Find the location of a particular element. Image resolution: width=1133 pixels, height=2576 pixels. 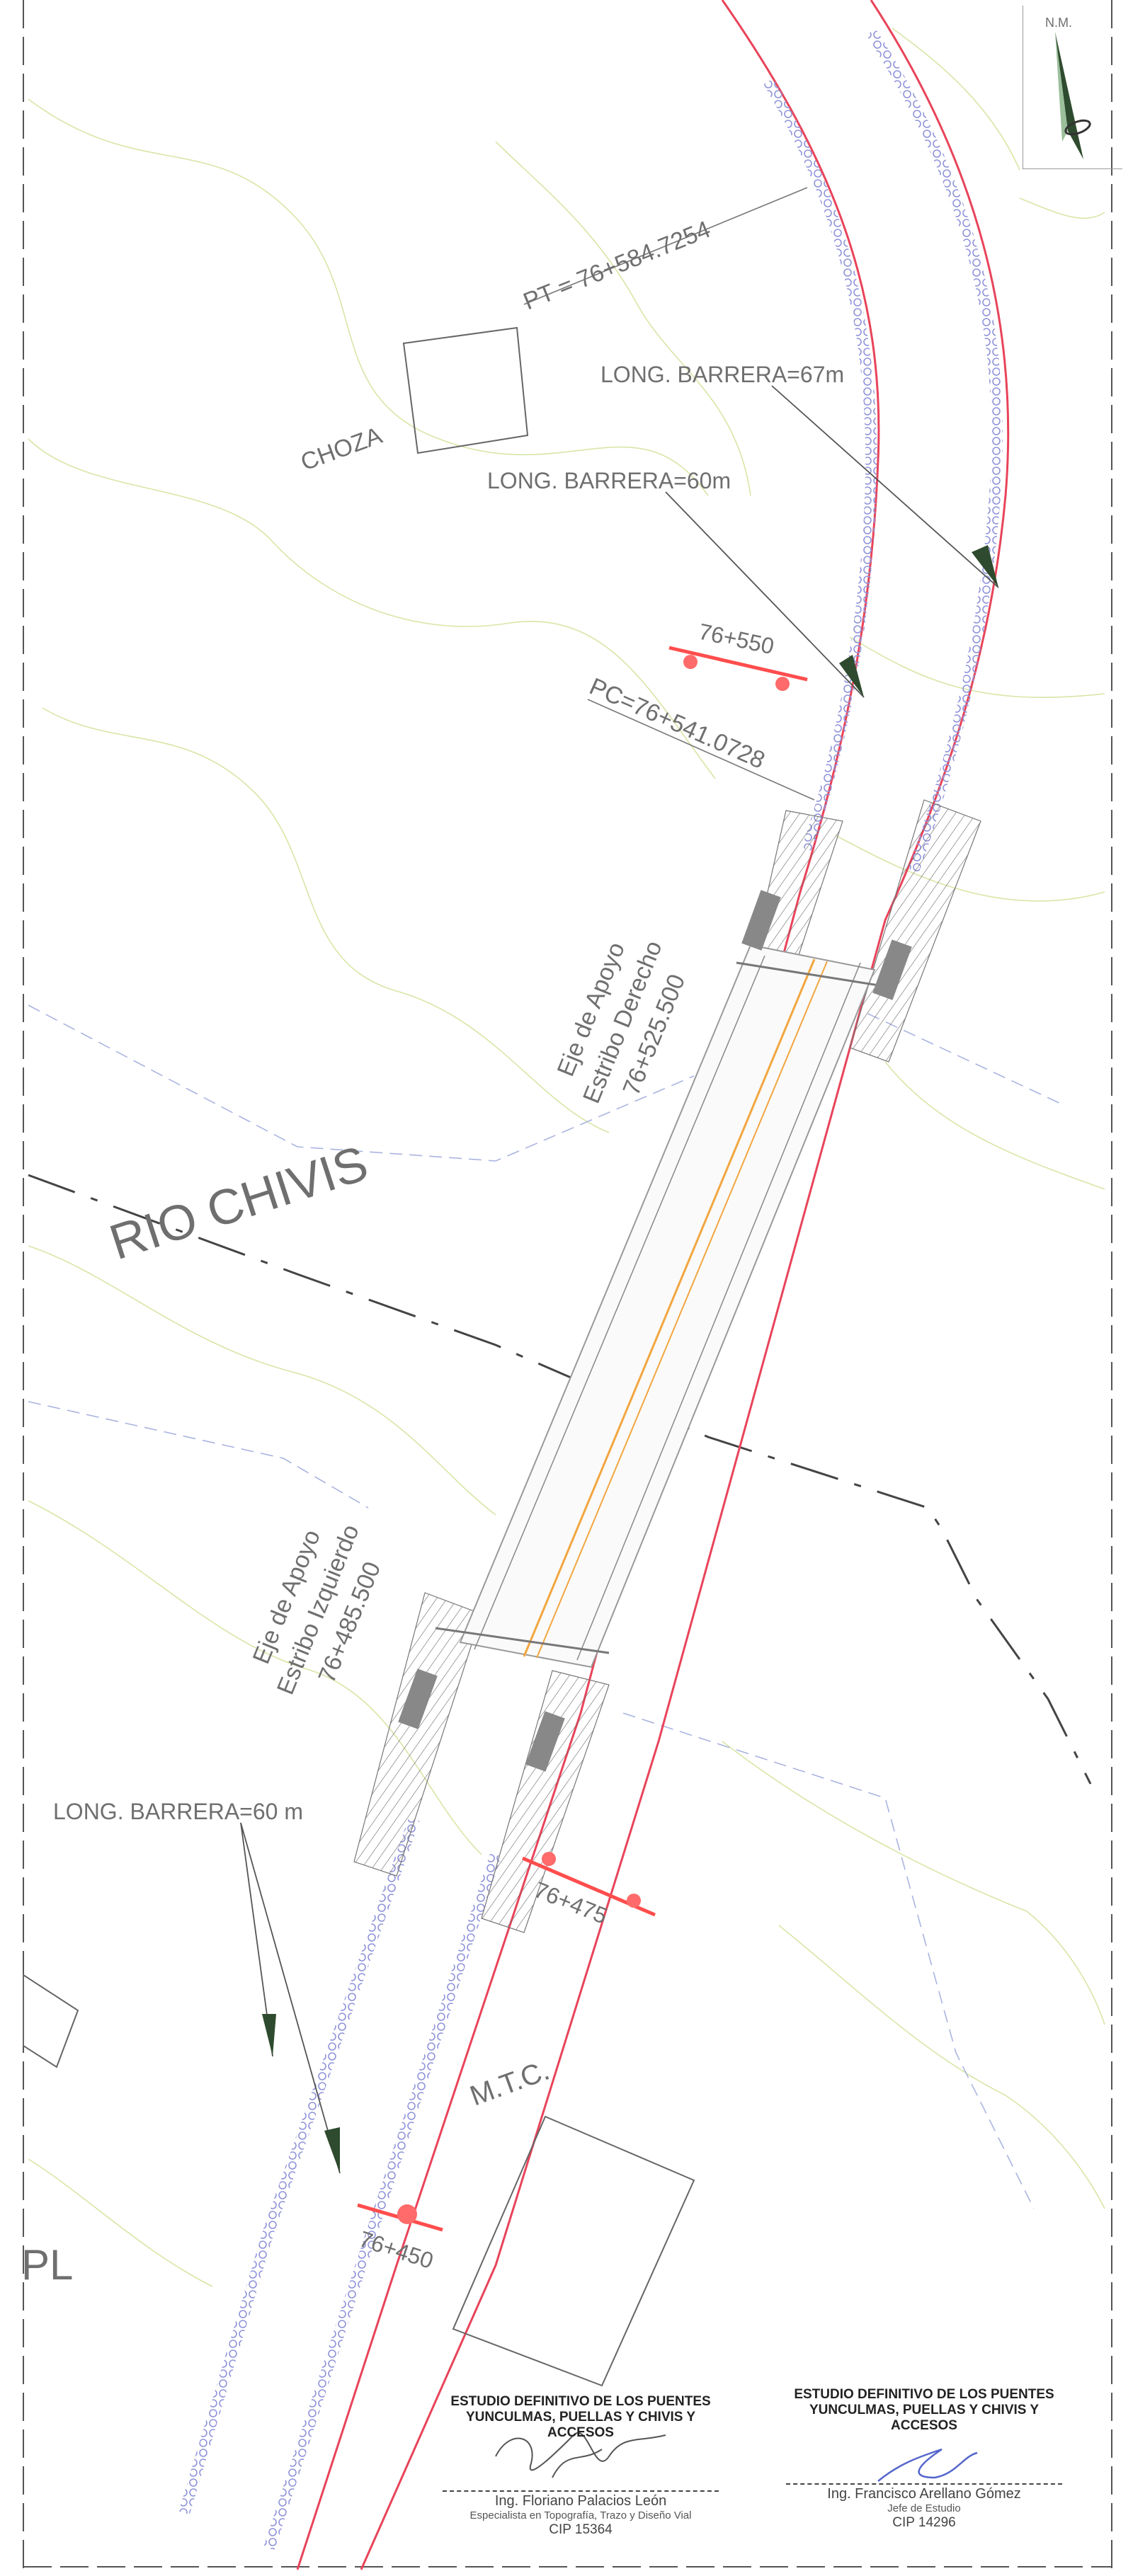

sig-2-cip: CIP 14296 is located at coordinates (924, 2522).